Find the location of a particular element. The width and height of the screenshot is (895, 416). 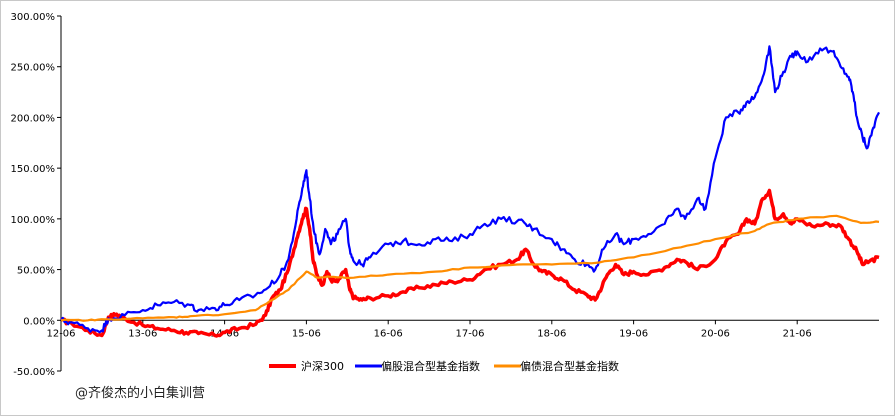

y-tick-label: -50.00% is located at coordinates (34, 372).